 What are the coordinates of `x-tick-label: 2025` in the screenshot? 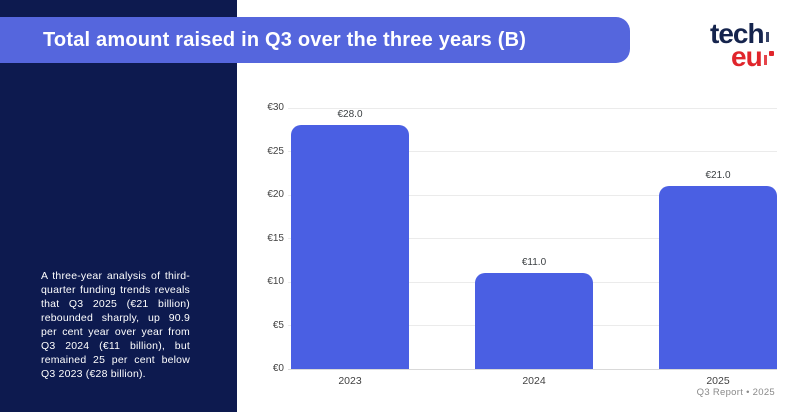 It's located at (718, 381).